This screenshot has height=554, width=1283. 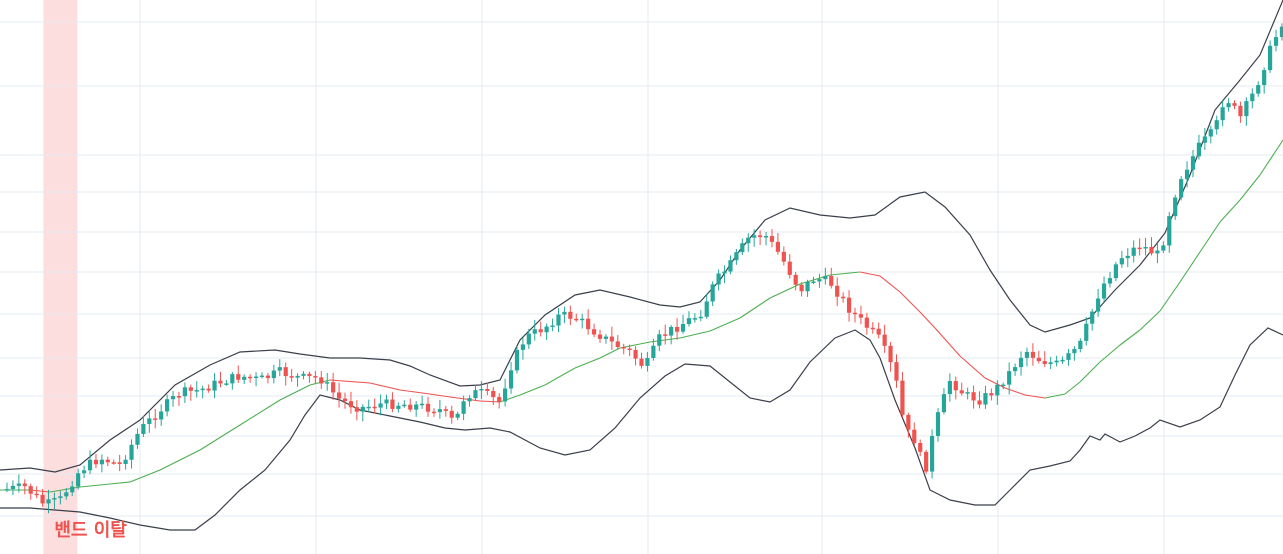 What do you see at coordinates (90, 530) in the screenshot?
I see `annotations: 밴드 이탈밴드 이탈` at bounding box center [90, 530].